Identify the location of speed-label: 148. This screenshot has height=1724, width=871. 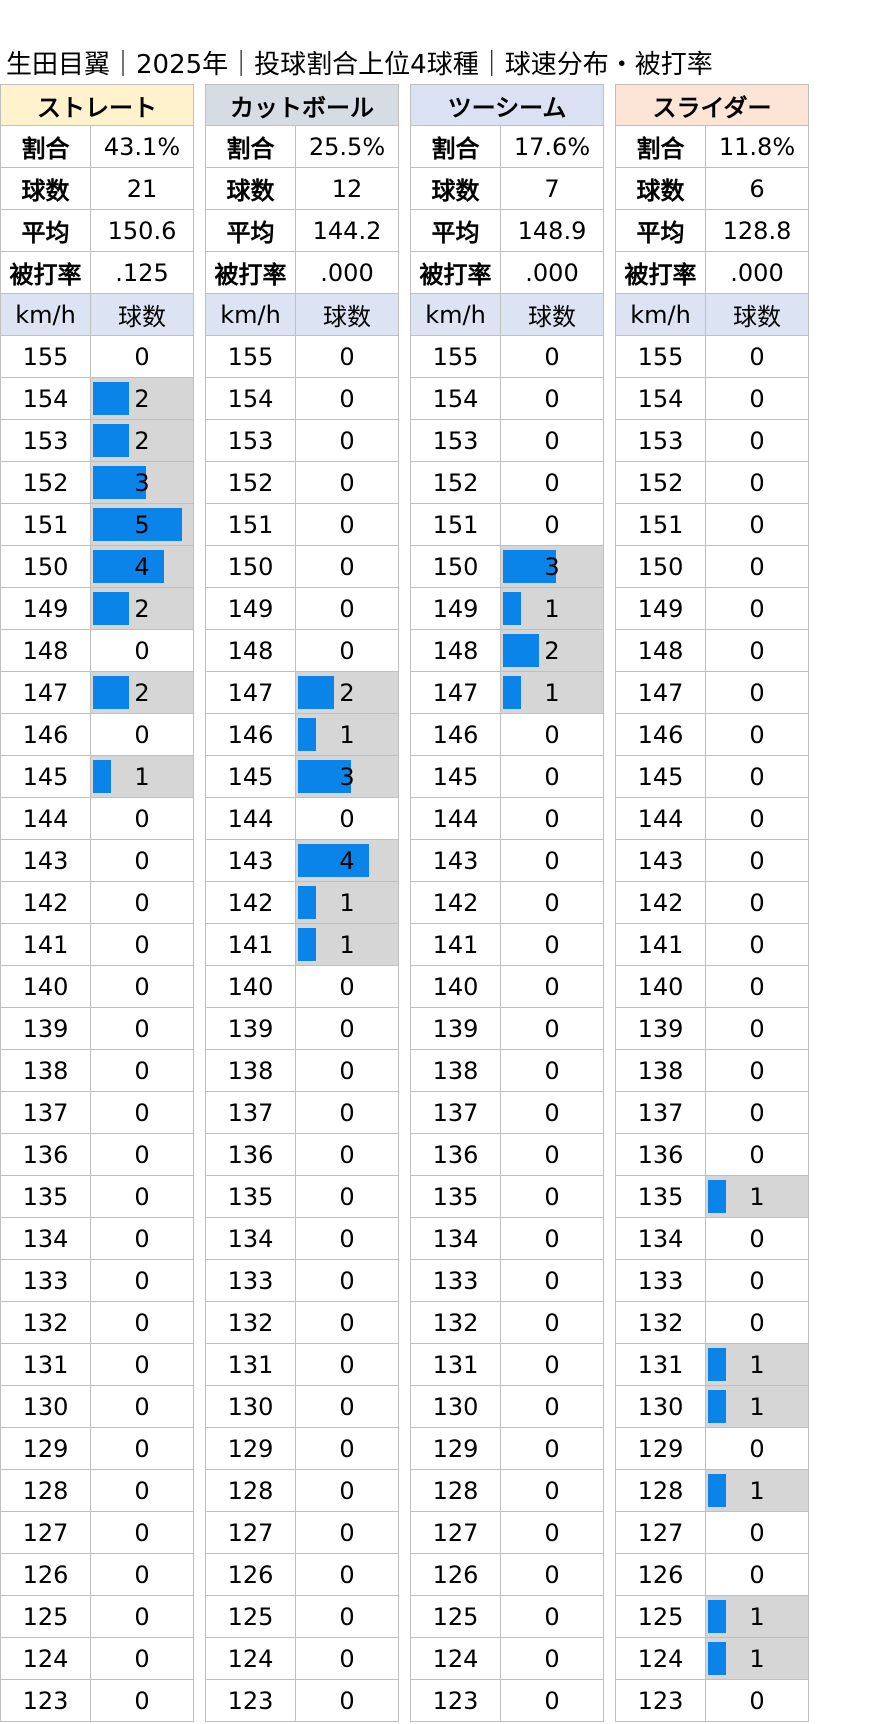
(250, 651).